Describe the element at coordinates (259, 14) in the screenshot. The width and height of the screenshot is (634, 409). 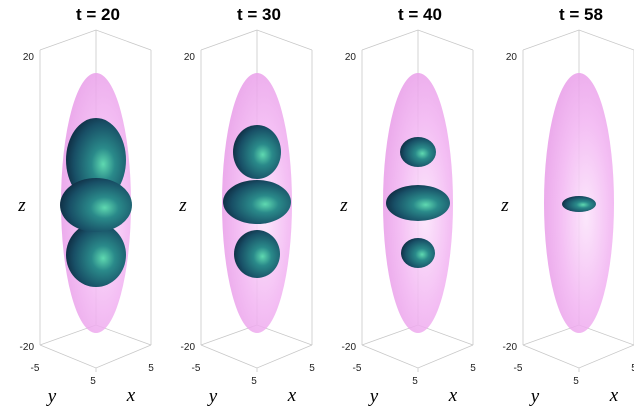
I see `panel-title: t = 30` at that location.